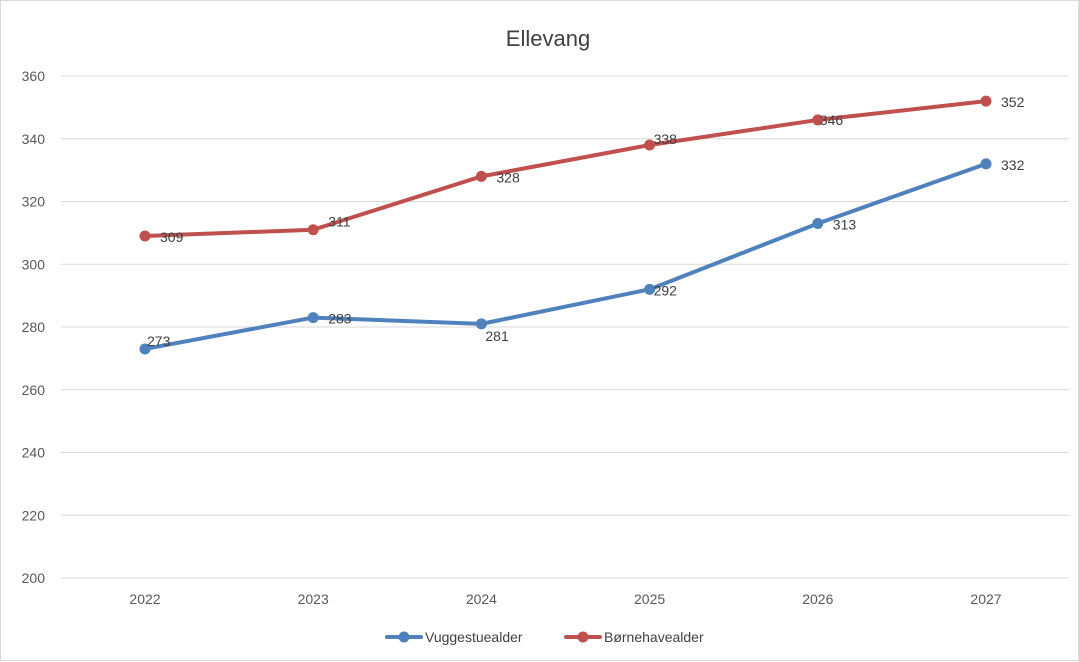  I want to click on data-label: 309, so click(172, 237).